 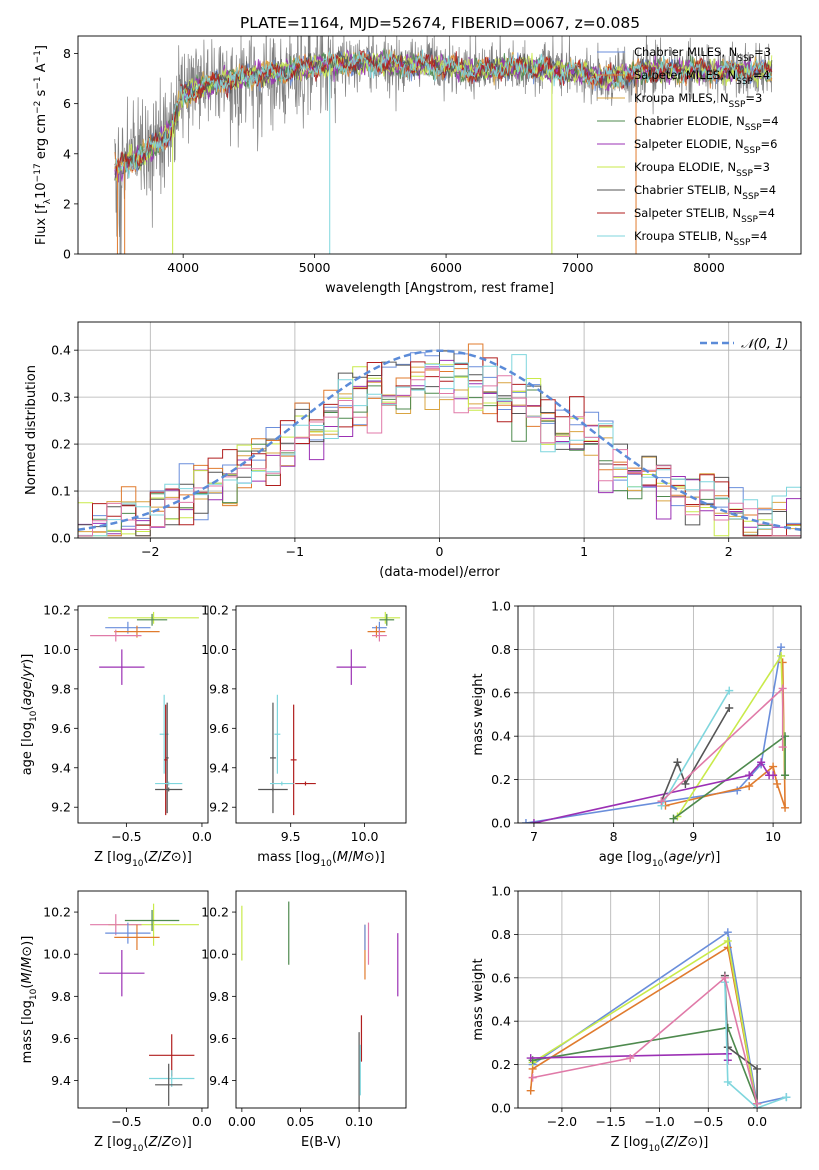 I want to click on x-tick-label: −2, so click(x=150, y=551).